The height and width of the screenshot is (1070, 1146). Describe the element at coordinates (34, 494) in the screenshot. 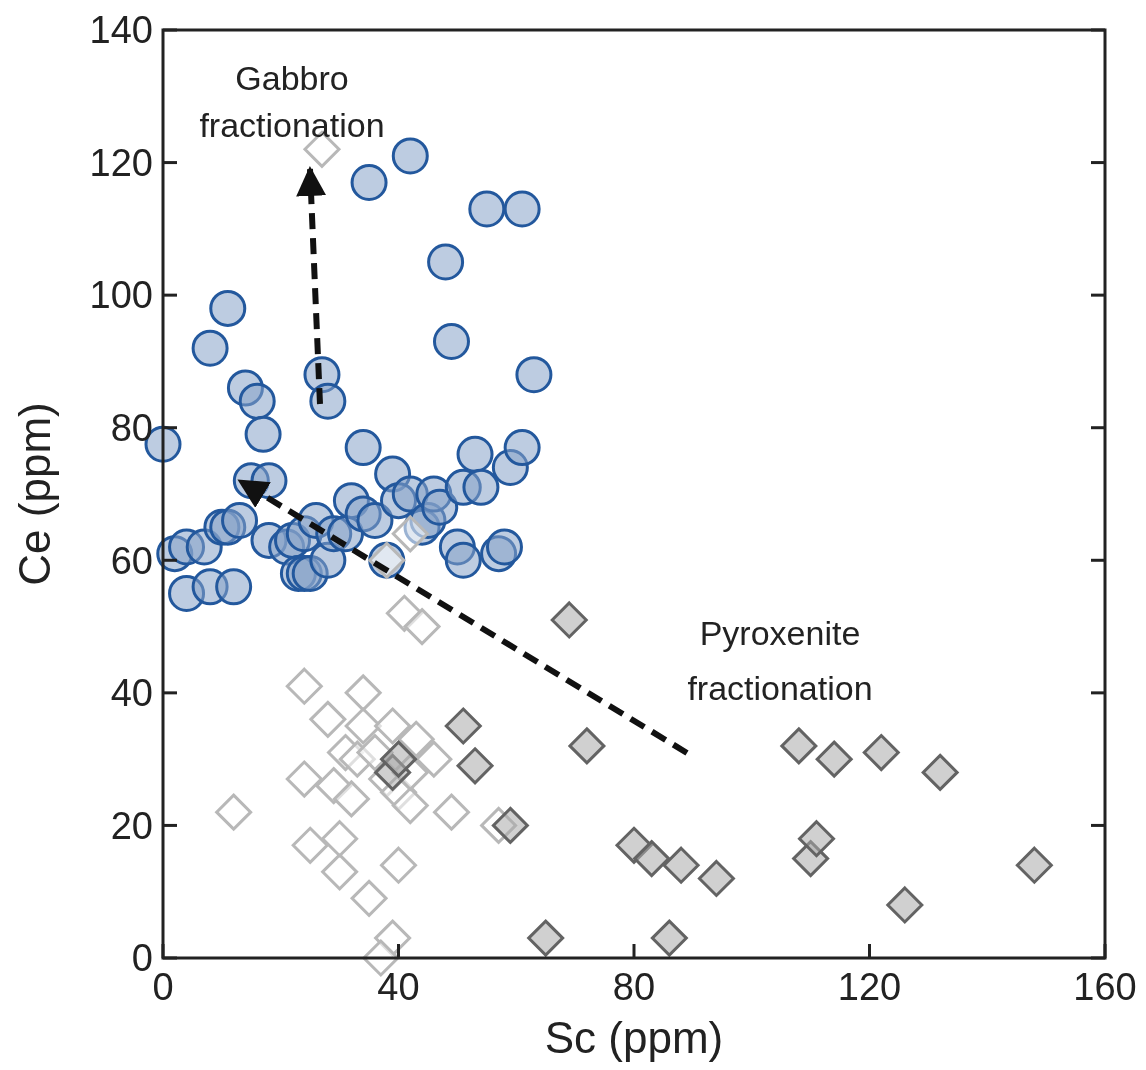

I see `y-axis-title: Ce (ppm)` at that location.